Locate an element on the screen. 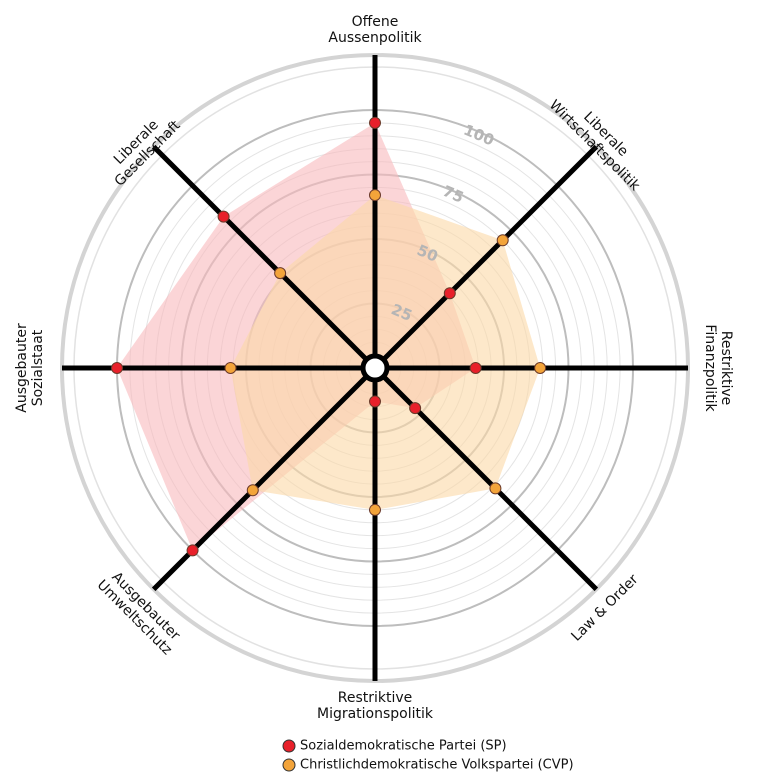 The height and width of the screenshot is (783, 760). category-label: Restriktive Migrationspolitik is located at coordinates (375, 706).